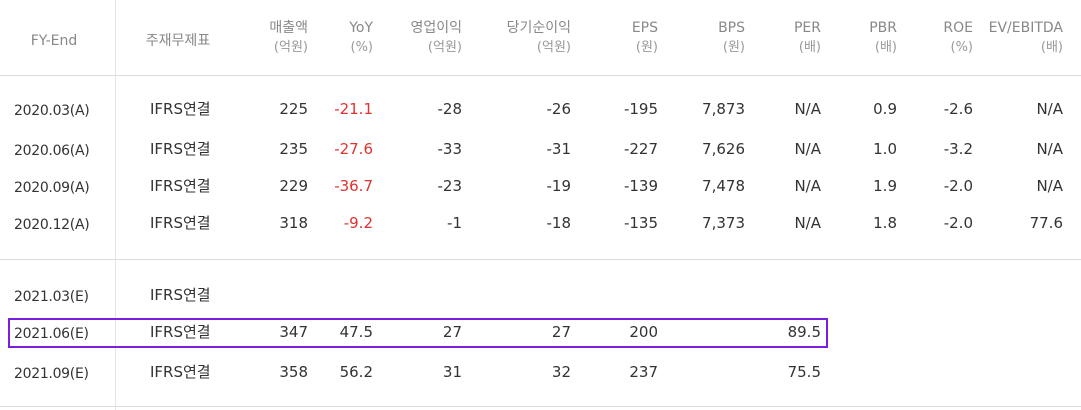 The width and height of the screenshot is (1081, 410). I want to click on column-header-bps: BPS (원), so click(731, 38).